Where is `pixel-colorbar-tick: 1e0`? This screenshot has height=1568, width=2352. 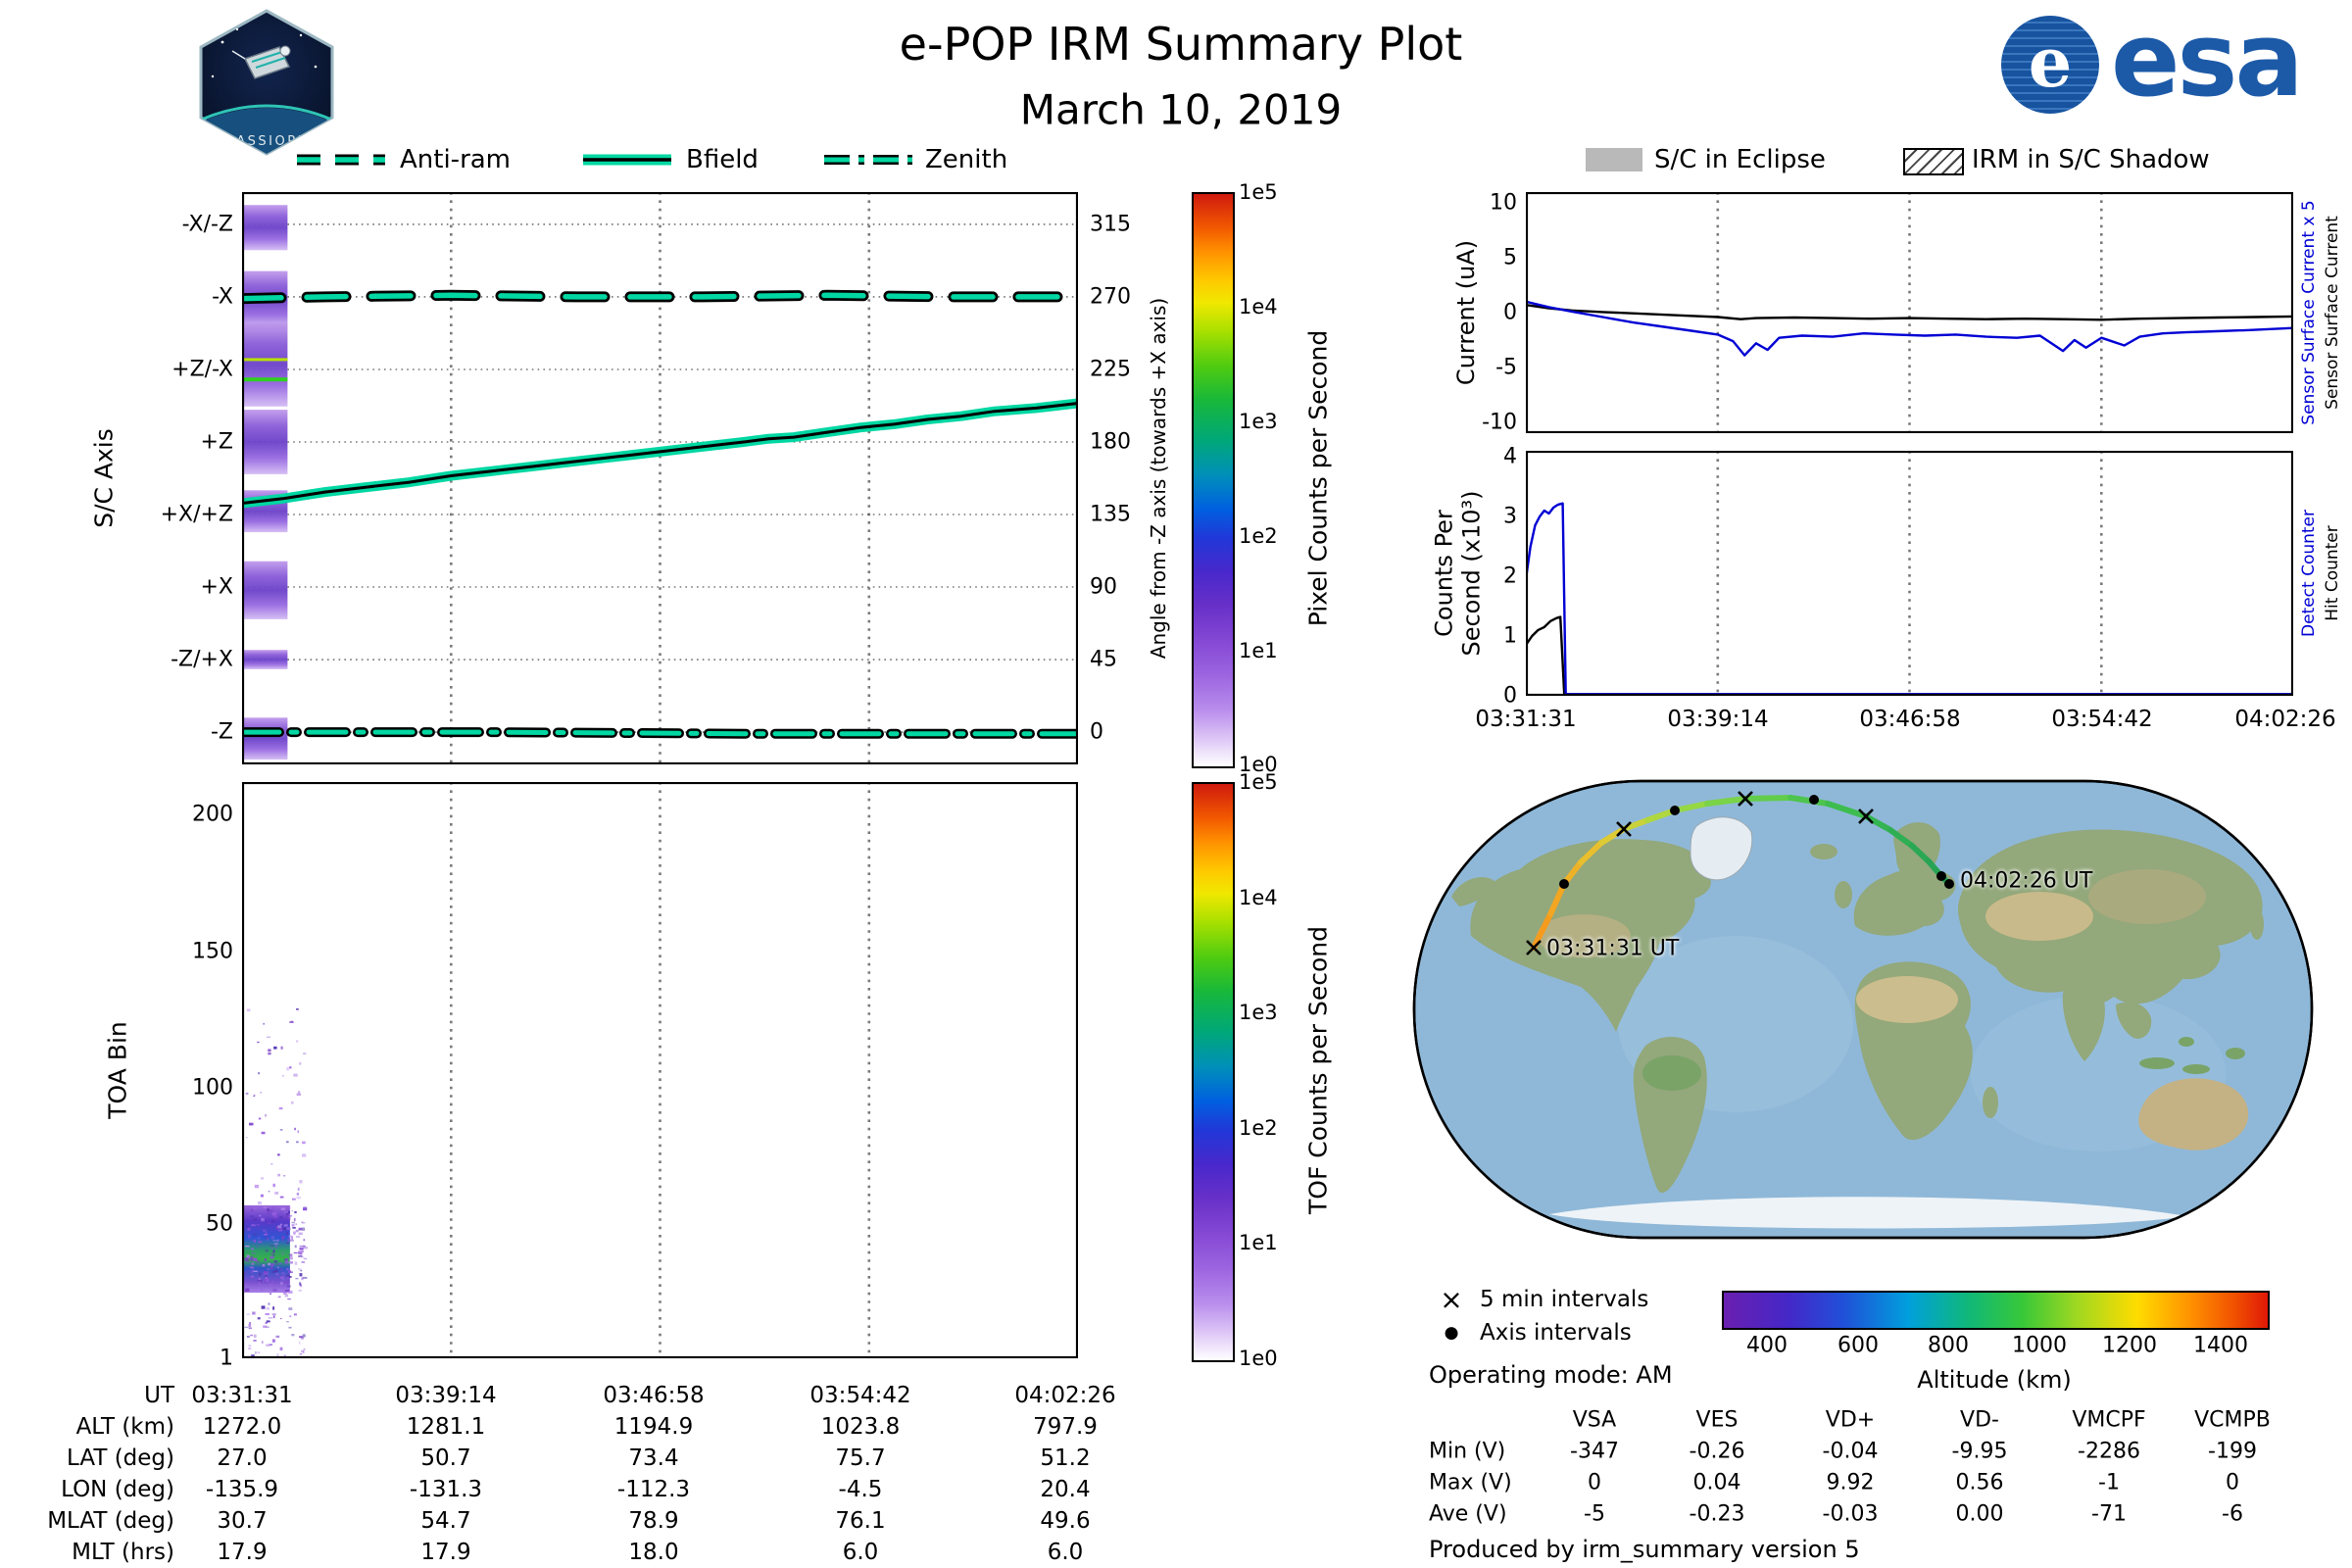
pixel-colorbar-tick: 1e0 is located at coordinates (1258, 764).